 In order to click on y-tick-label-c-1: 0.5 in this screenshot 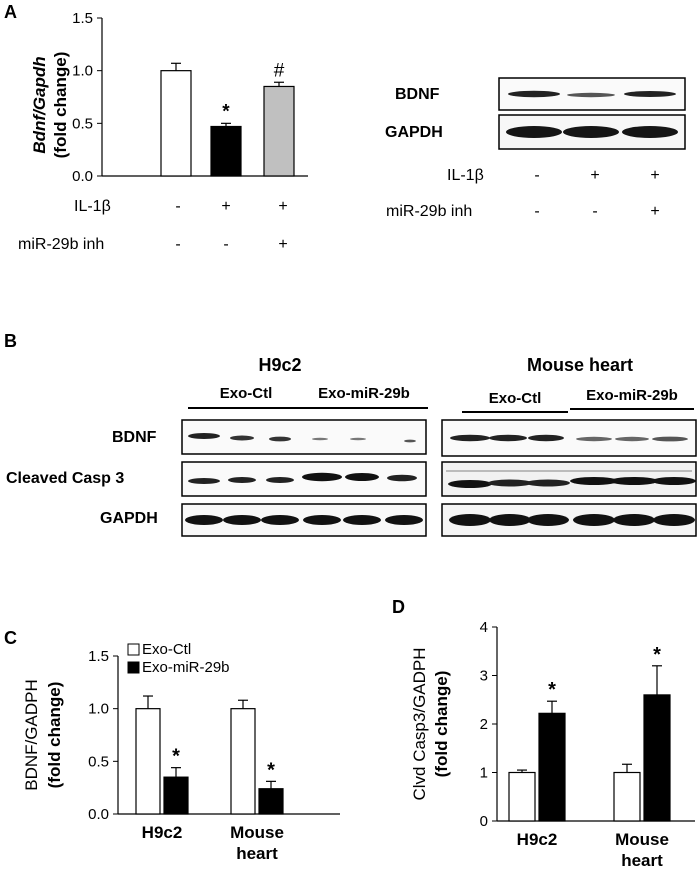, I will do `click(98, 761)`.